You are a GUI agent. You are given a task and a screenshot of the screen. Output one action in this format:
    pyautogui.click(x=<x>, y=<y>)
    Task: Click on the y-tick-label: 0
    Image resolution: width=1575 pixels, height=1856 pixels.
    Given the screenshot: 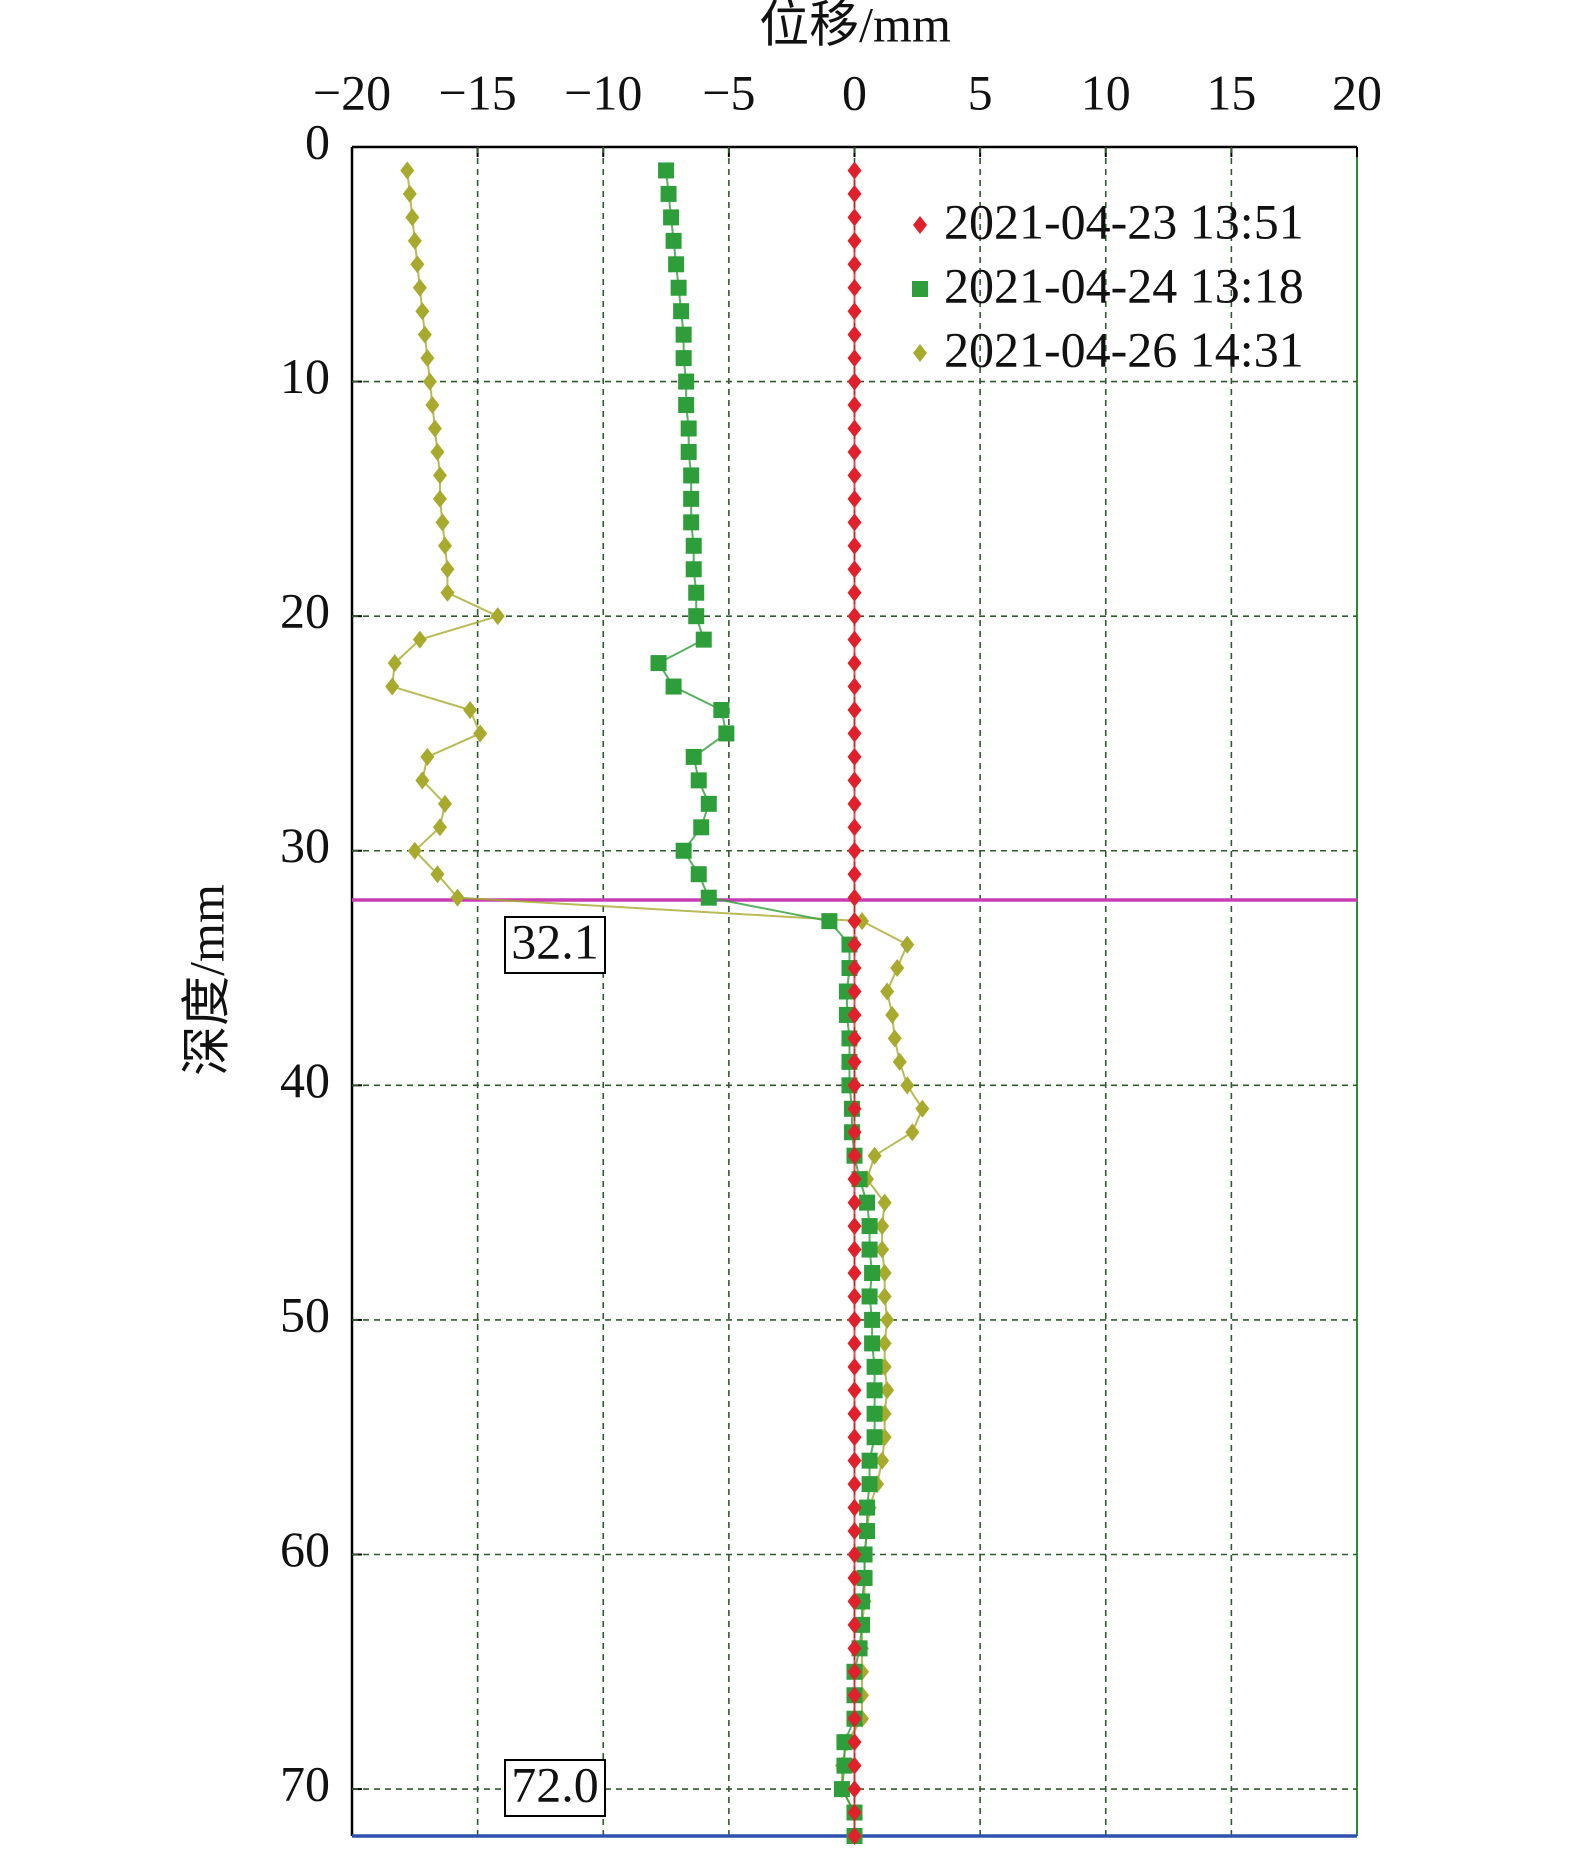 What is the action you would take?
    pyautogui.click(x=317, y=141)
    